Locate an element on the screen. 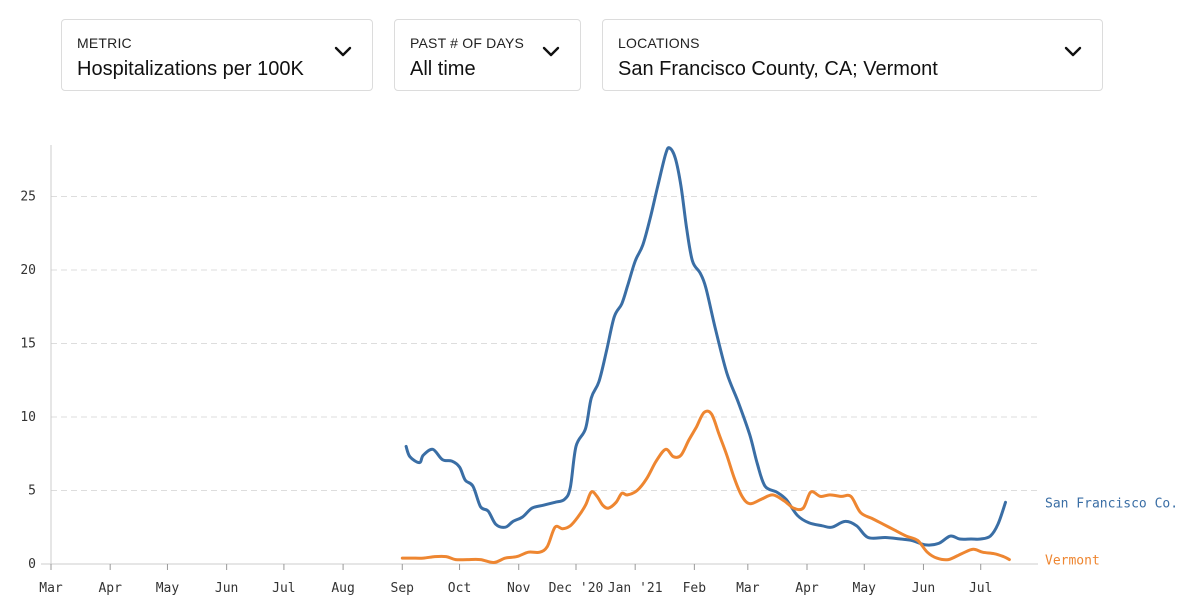 This screenshot has height=616, width=1200. metric-label: METRIC is located at coordinates (104, 43).